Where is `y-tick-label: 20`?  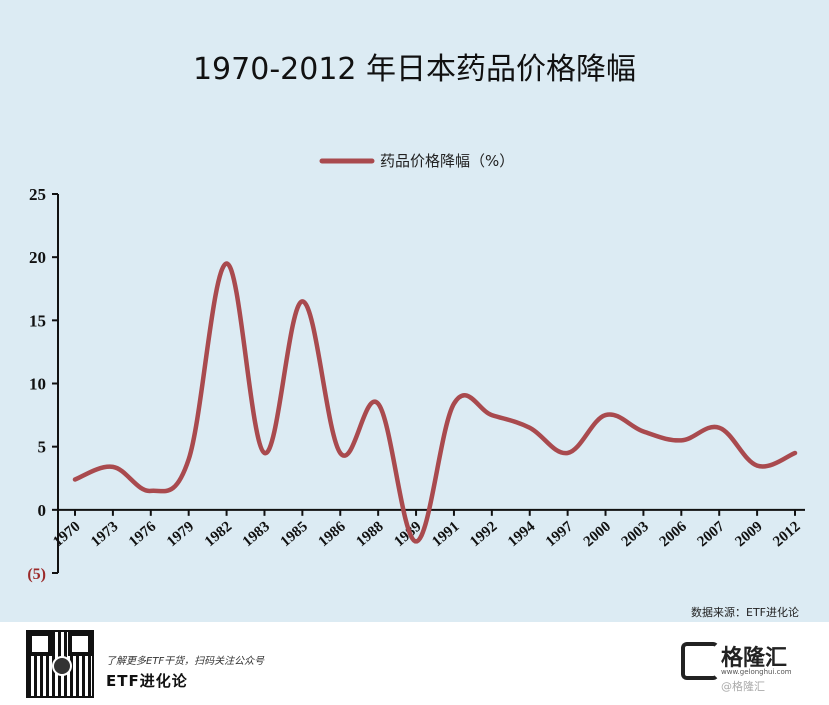
y-tick-label: 20 is located at coordinates (37, 257).